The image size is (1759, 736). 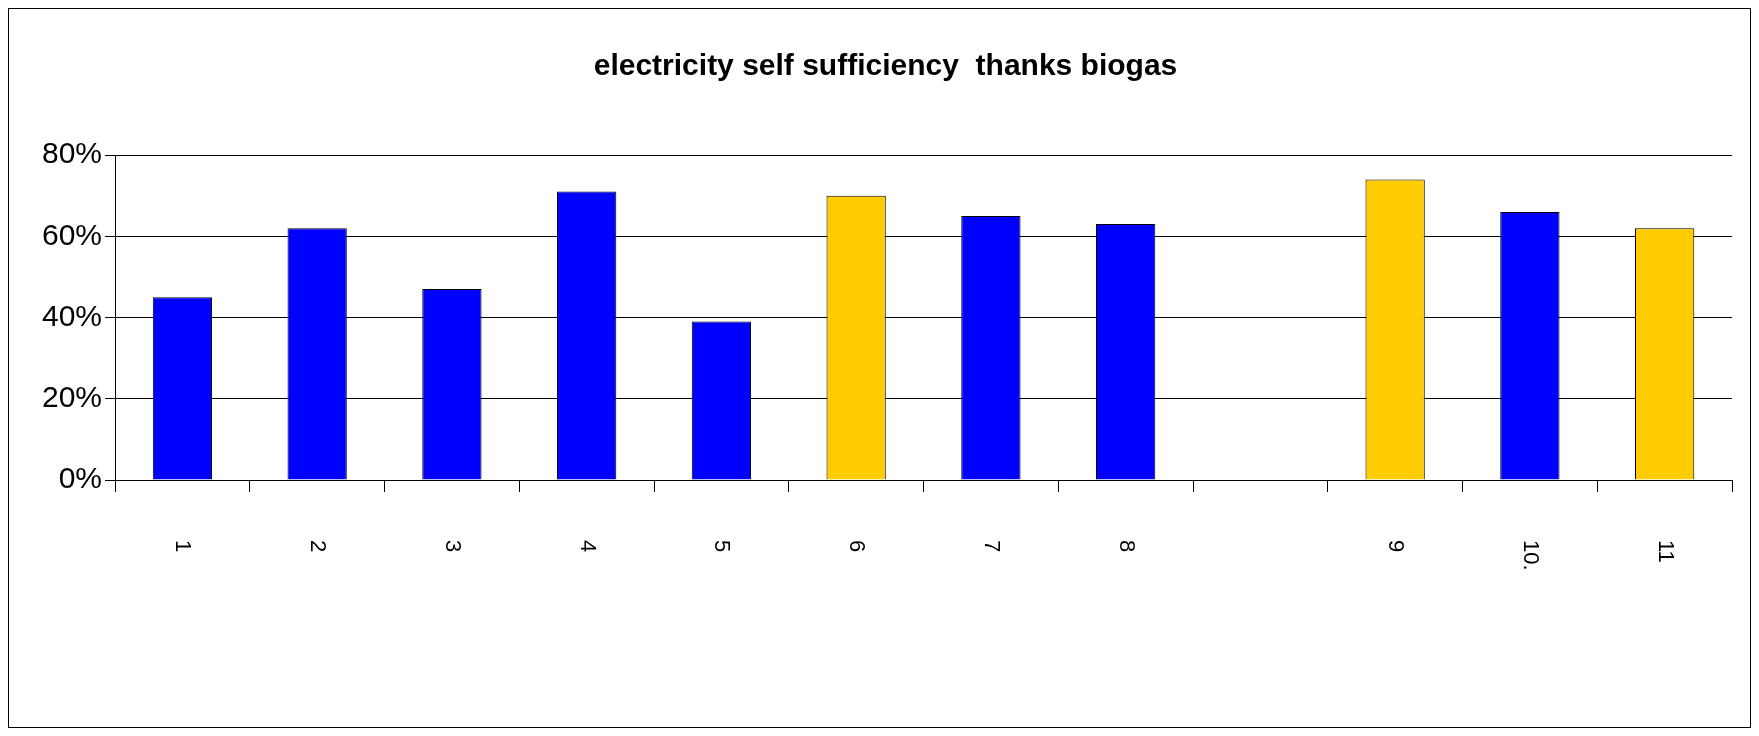 What do you see at coordinates (588, 546) in the screenshot?
I see `x-tick-label: 4` at bounding box center [588, 546].